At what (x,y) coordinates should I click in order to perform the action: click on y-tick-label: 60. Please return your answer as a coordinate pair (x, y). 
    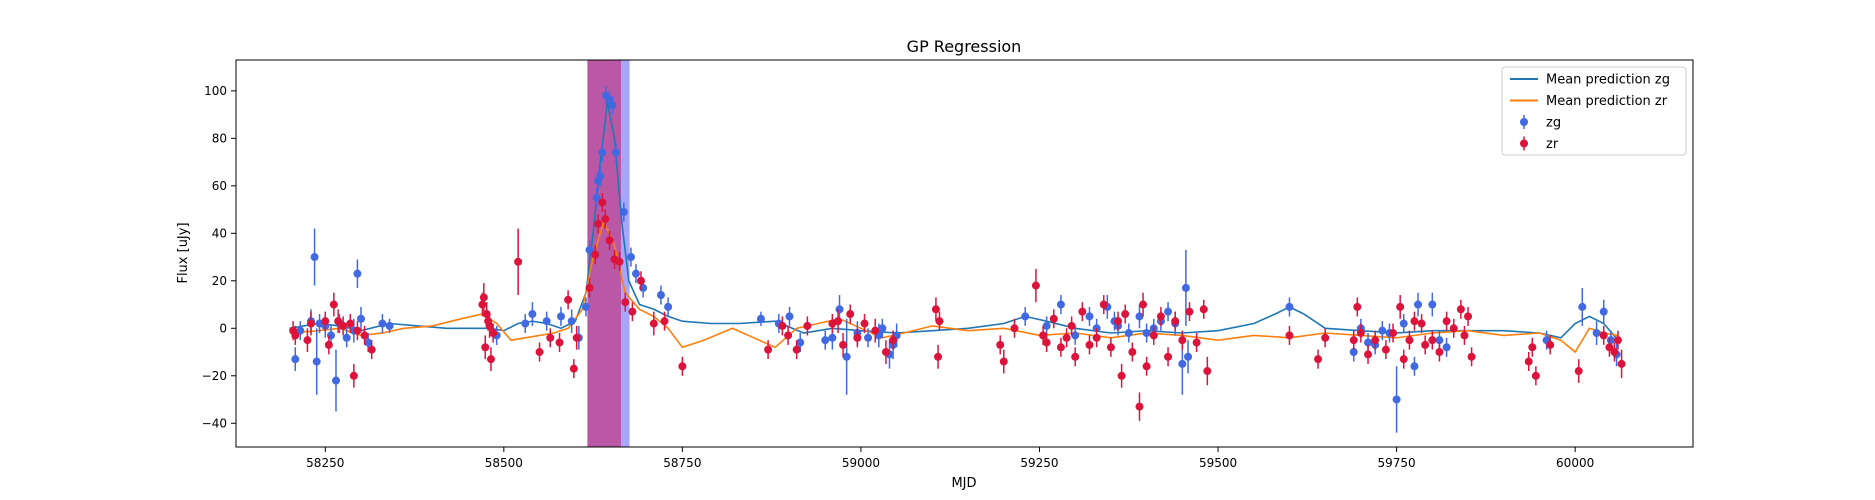
    Looking at the image, I should click on (219, 186).